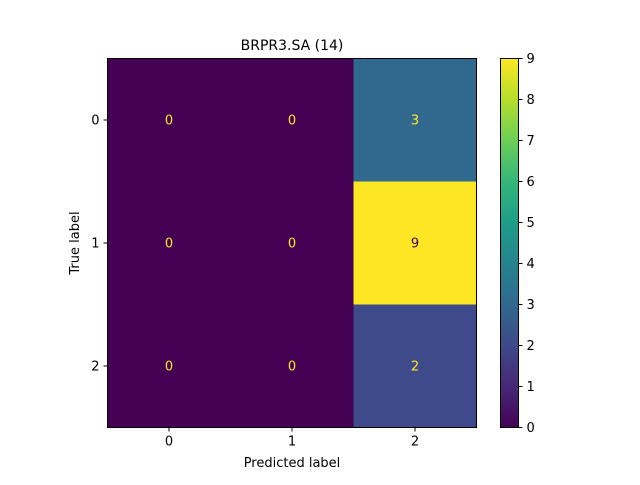 This screenshot has height=485, width=640. I want to click on colorbar, so click(509, 243).